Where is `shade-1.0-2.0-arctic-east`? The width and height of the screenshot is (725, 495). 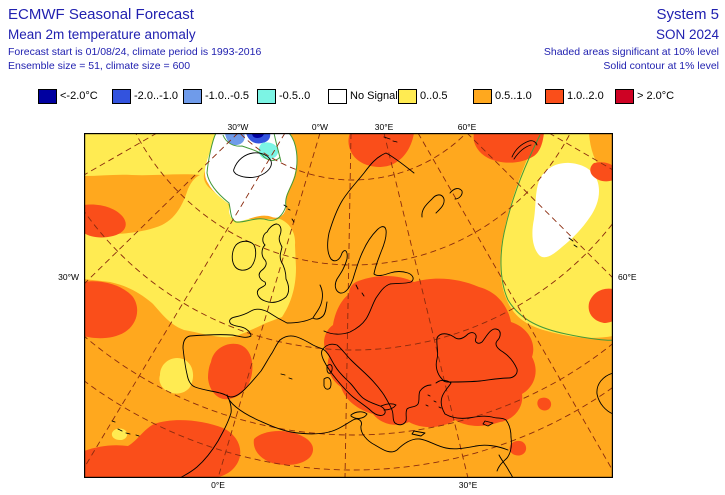 shade-1.0-2.0-arctic-east is located at coordinates (508, 148).